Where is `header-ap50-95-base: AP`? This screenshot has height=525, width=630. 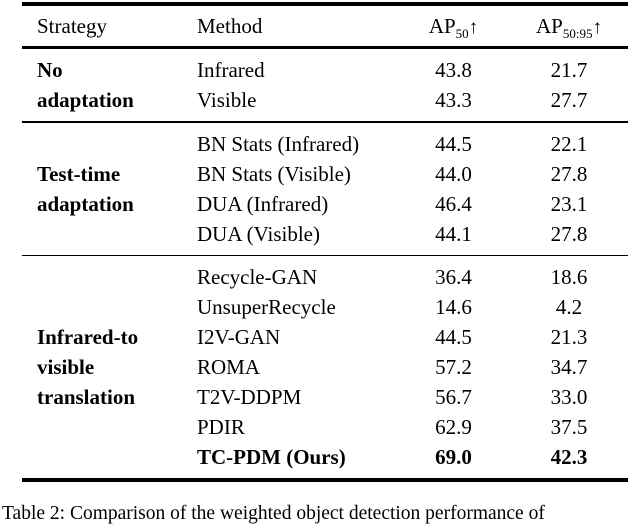
header-ap50-95-base: AP is located at coordinates (549, 25).